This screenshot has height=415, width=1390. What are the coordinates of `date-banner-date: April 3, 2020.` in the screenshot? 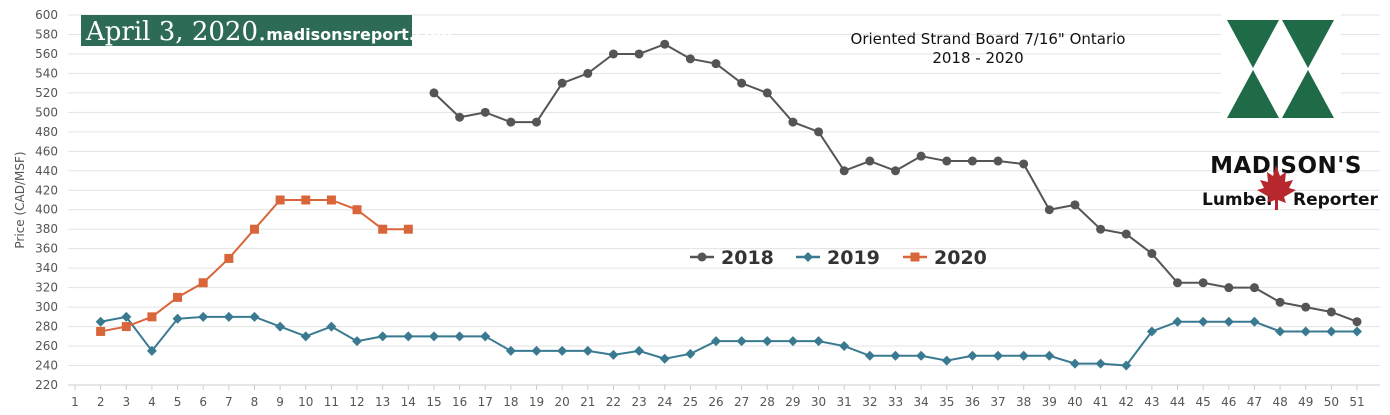 It's located at (175, 32).